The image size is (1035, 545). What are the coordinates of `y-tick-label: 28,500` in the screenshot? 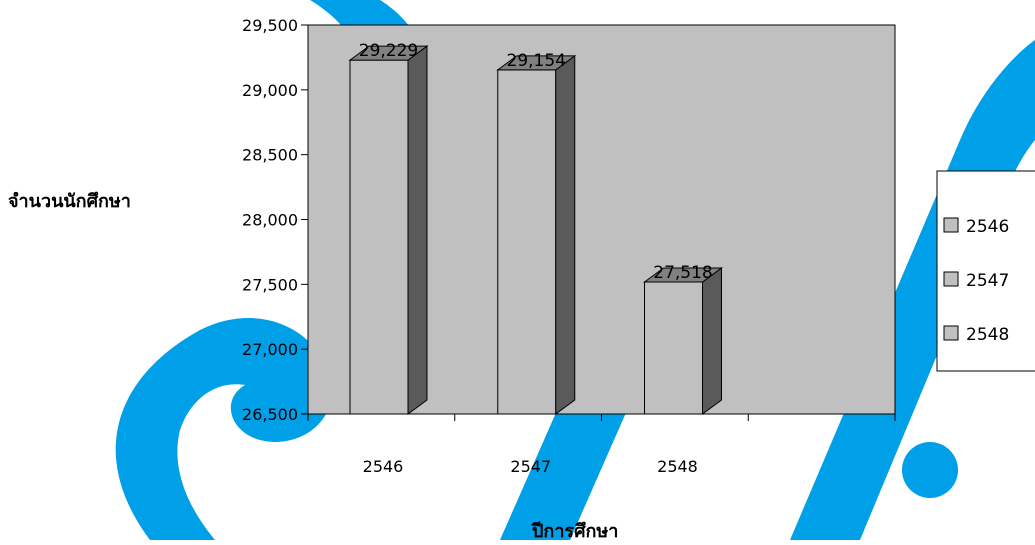 It's located at (270, 155).